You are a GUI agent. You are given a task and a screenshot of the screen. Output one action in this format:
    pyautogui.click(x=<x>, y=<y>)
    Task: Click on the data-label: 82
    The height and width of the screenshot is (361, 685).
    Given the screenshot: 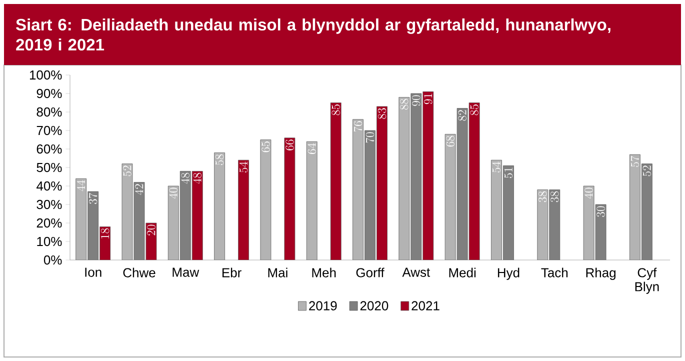 What is the action you would take?
    pyautogui.click(x=462, y=115)
    